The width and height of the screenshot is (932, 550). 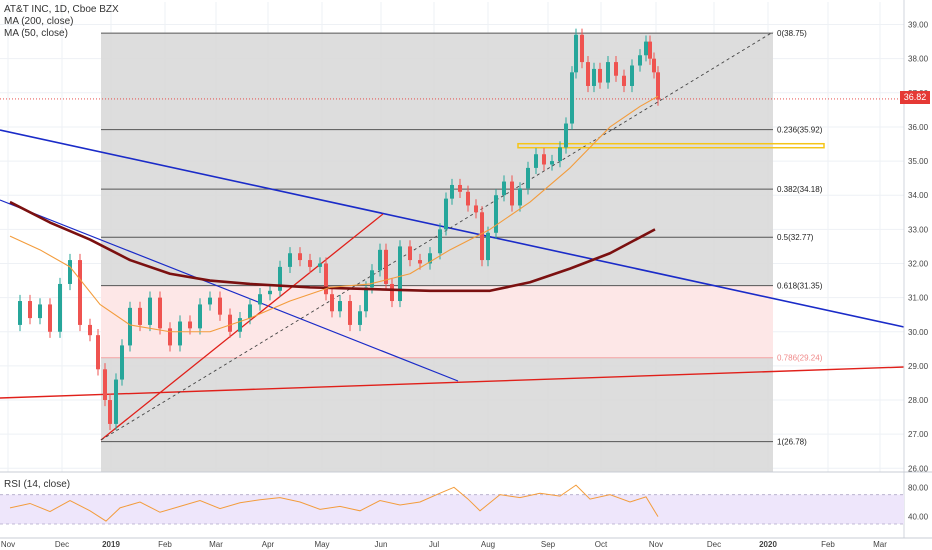 What do you see at coordinates (918, 487) in the screenshot?
I see `rsi-tick-label-1: 80.00` at bounding box center [918, 487].